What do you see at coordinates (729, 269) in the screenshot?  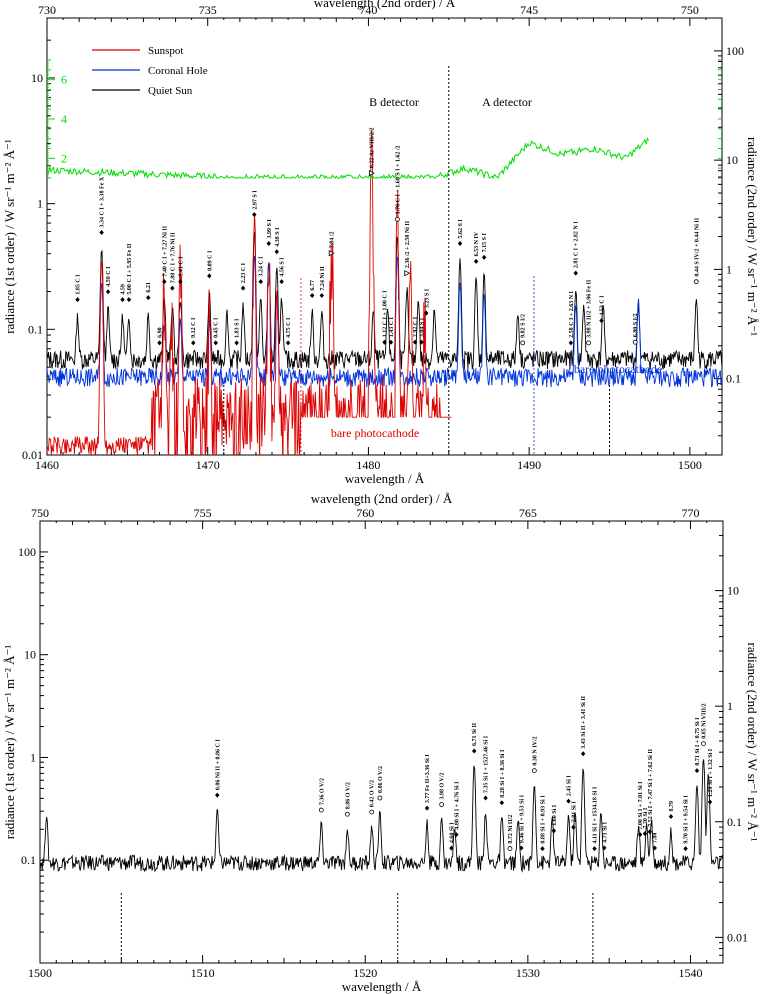 I see `y2-tick-label: 1` at bounding box center [729, 269].